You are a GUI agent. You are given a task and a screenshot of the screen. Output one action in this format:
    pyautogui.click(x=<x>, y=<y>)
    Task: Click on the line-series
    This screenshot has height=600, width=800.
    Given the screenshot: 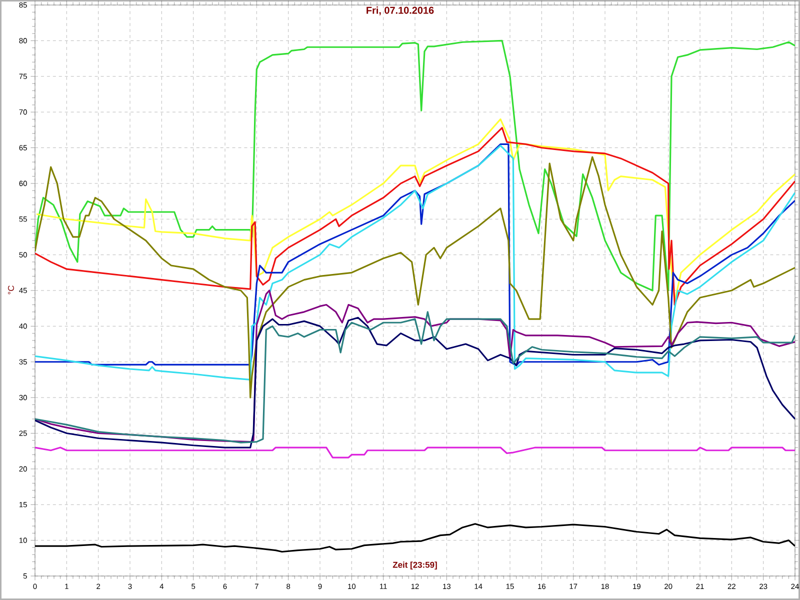 What is the action you would take?
    pyautogui.click(x=415, y=452)
    